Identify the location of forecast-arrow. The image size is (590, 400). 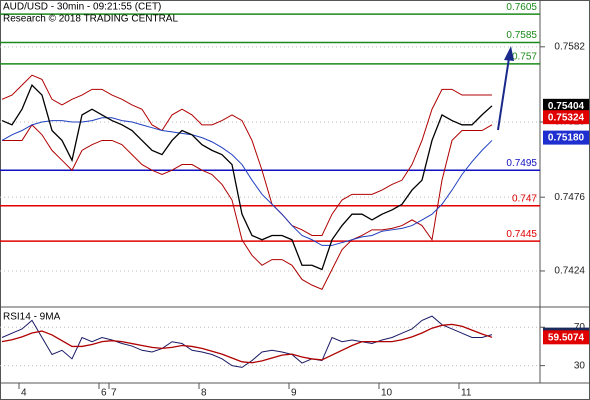
(503, 94).